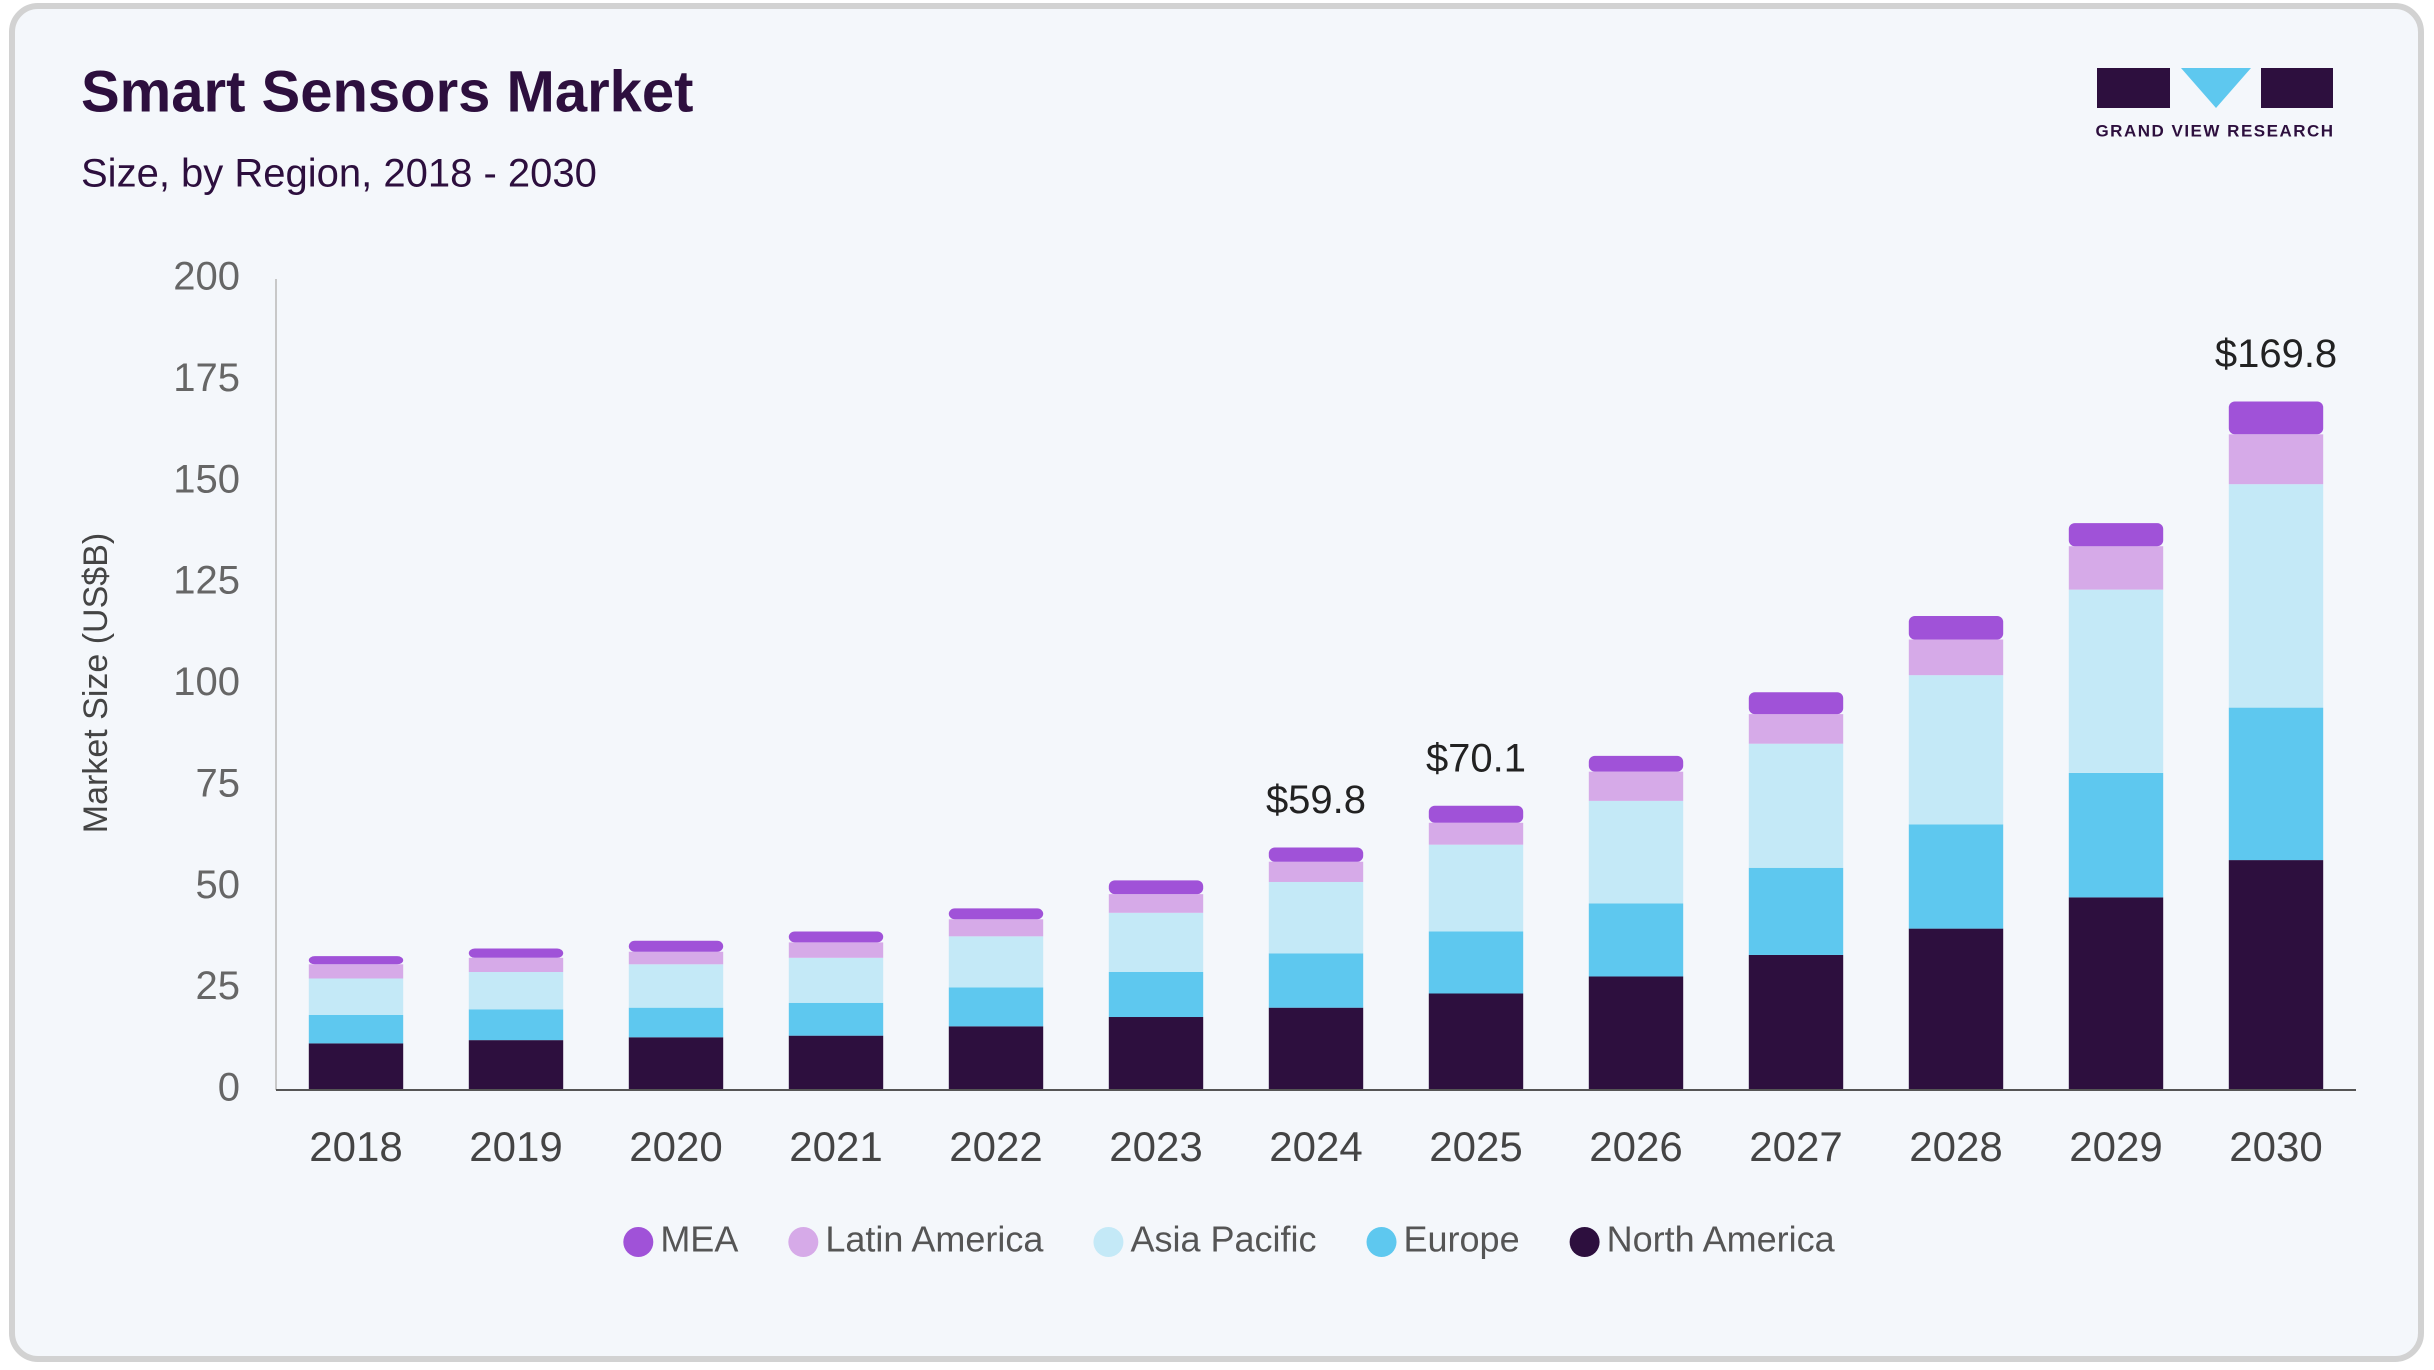 The image size is (2434, 1370). What do you see at coordinates (218, 783) in the screenshot?
I see `y-tick-label: 75` at bounding box center [218, 783].